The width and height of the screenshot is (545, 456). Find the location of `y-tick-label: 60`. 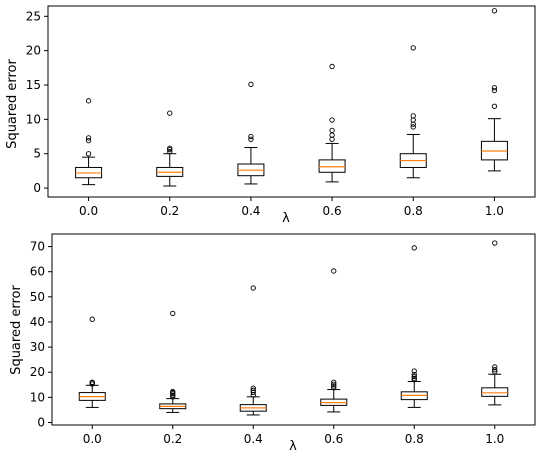

y-tick-label: 60 is located at coordinates (37, 272).